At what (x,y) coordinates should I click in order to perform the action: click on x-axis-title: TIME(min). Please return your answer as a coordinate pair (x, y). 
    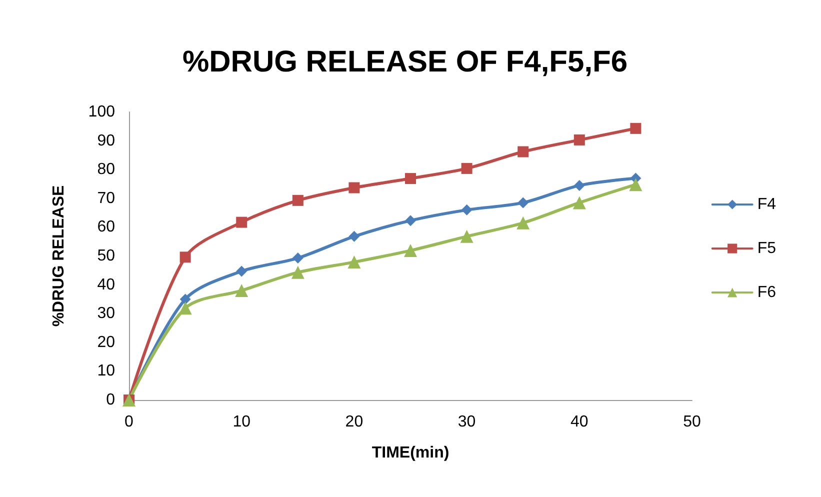
    Looking at the image, I should click on (411, 453).